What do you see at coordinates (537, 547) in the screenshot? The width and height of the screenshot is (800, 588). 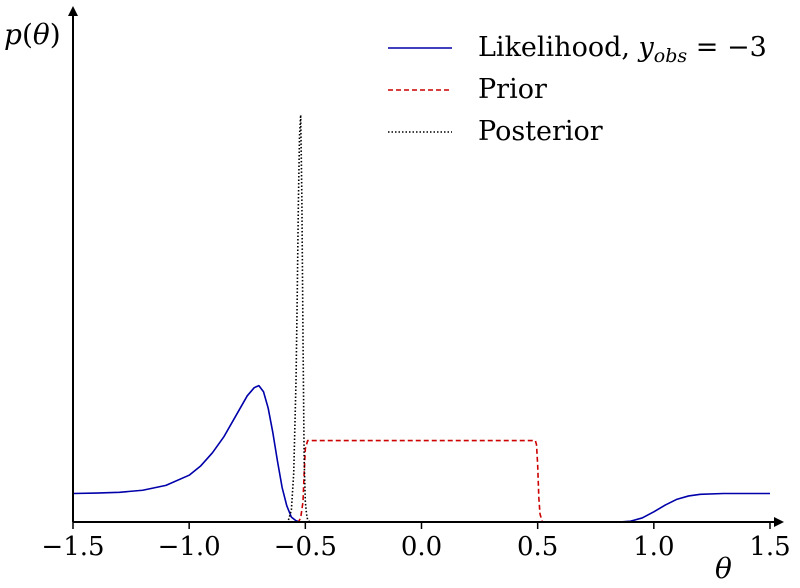 I see `x-tick-label: 0.5` at bounding box center [537, 547].